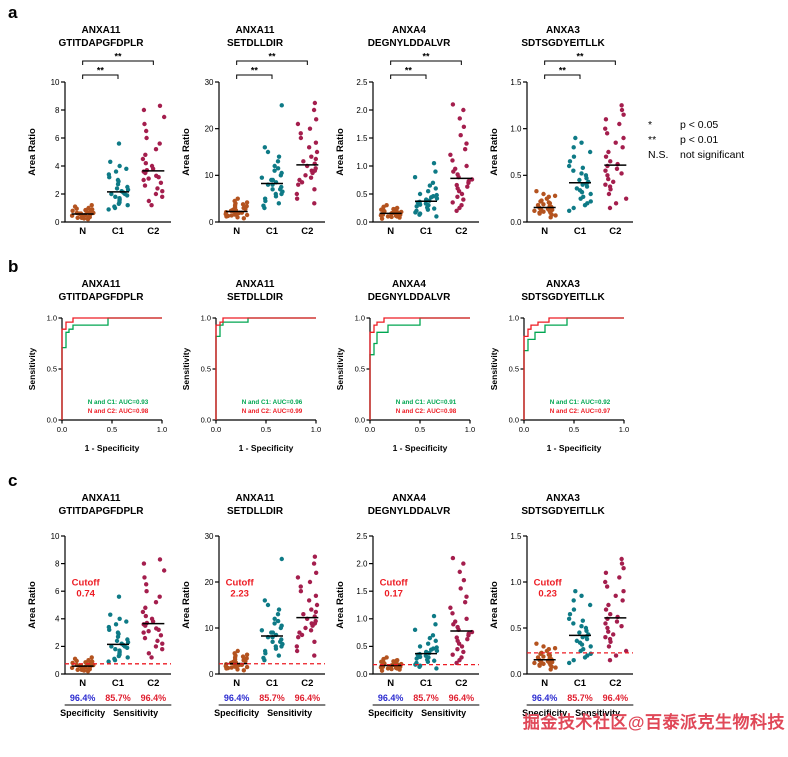 The image size is (788, 757). What do you see at coordinates (57, 222) in the screenshot?
I see `y-tick-label: 0` at bounding box center [57, 222].